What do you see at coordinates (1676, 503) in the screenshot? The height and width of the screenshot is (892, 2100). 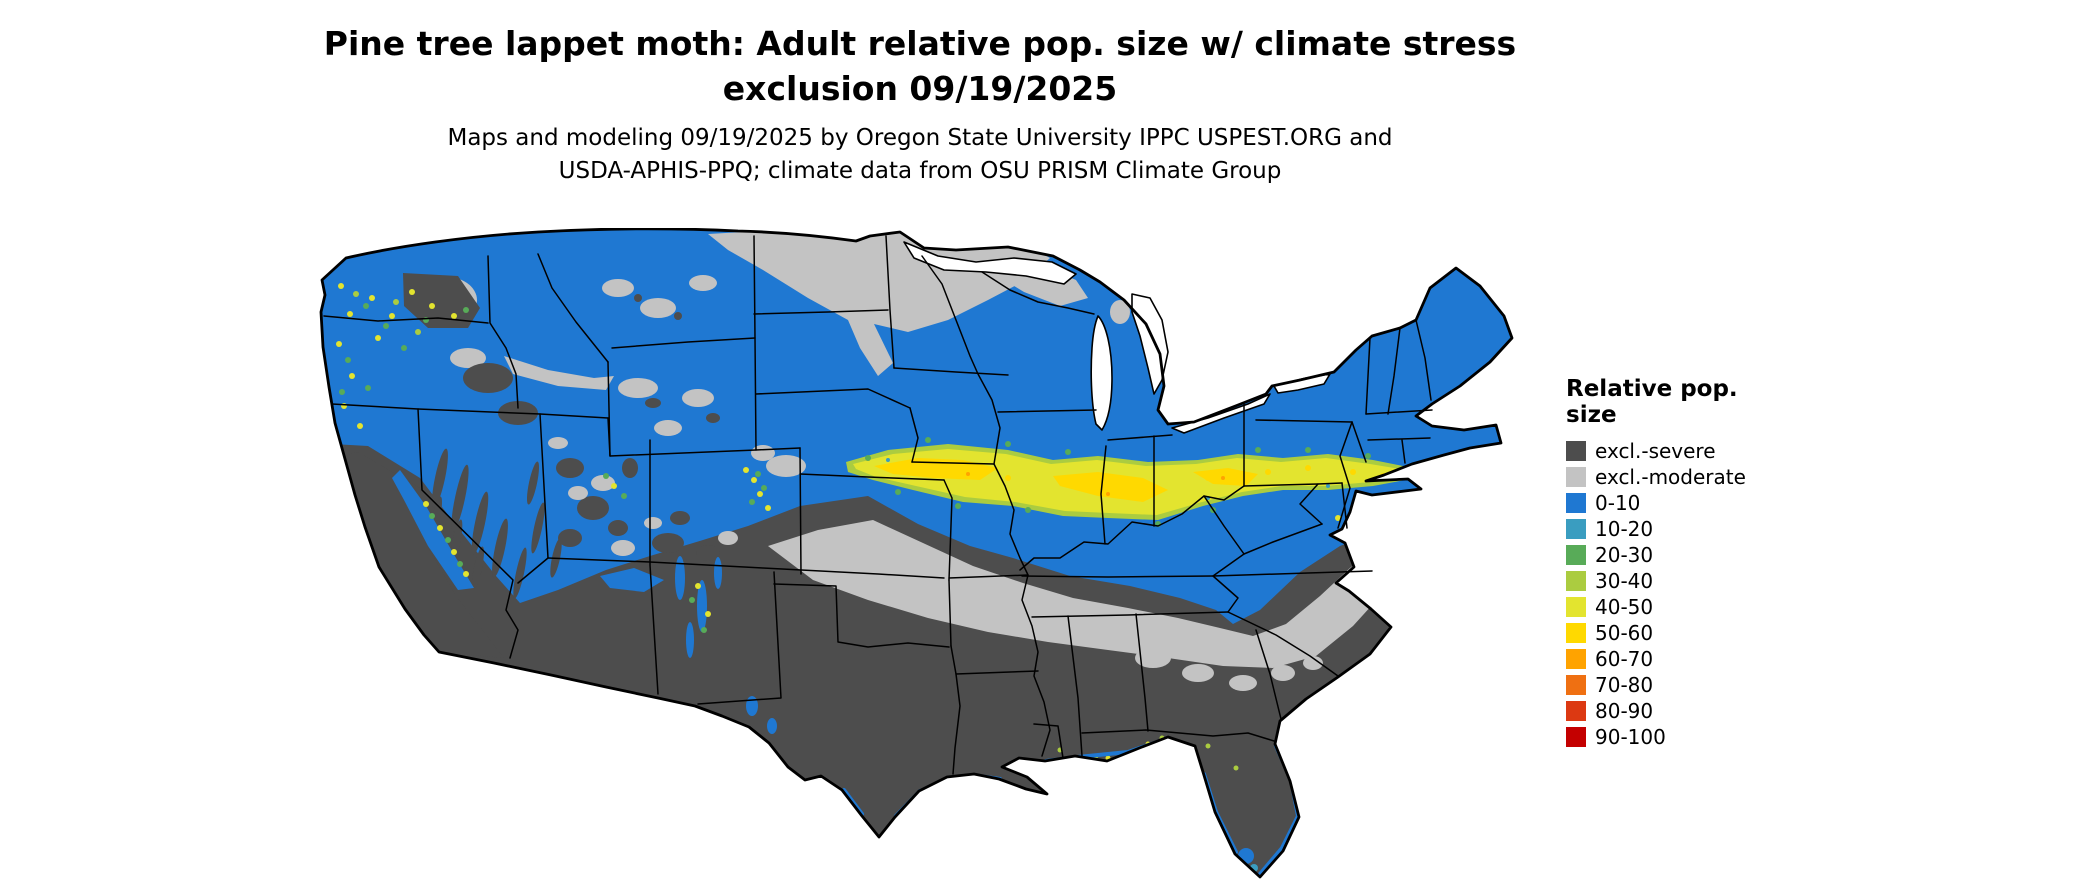 I see `legend-item: 0-10` at bounding box center [1676, 503].